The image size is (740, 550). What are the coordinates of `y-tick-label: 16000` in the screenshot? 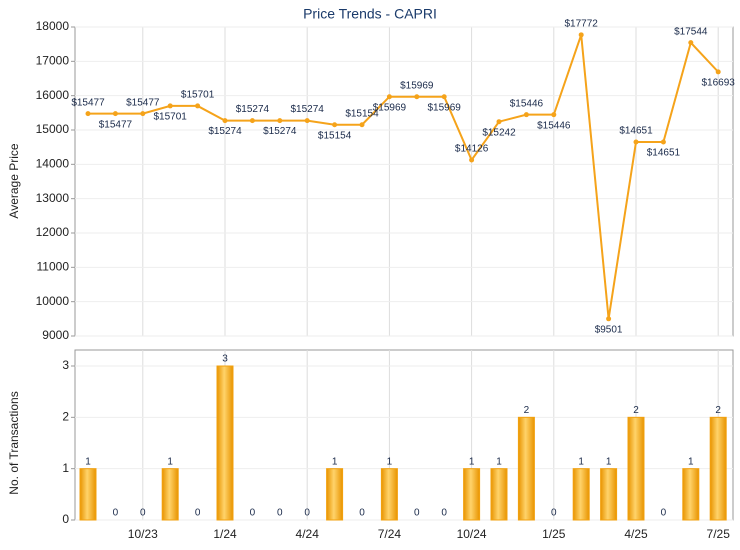 It's located at (53, 95).